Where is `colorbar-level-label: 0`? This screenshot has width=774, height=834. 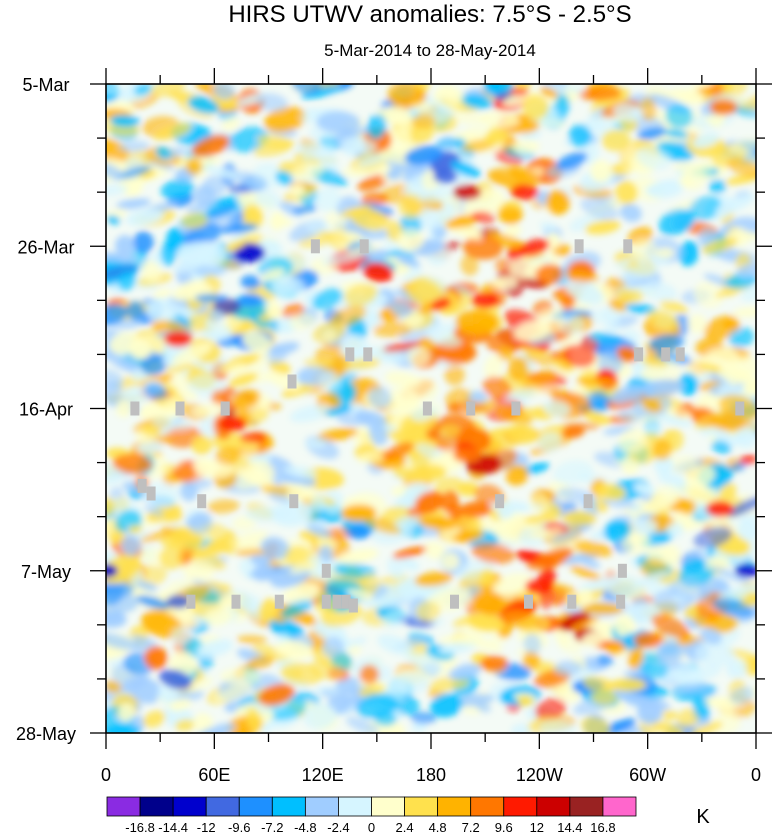 colorbar-level-label: 0 is located at coordinates (371, 827).